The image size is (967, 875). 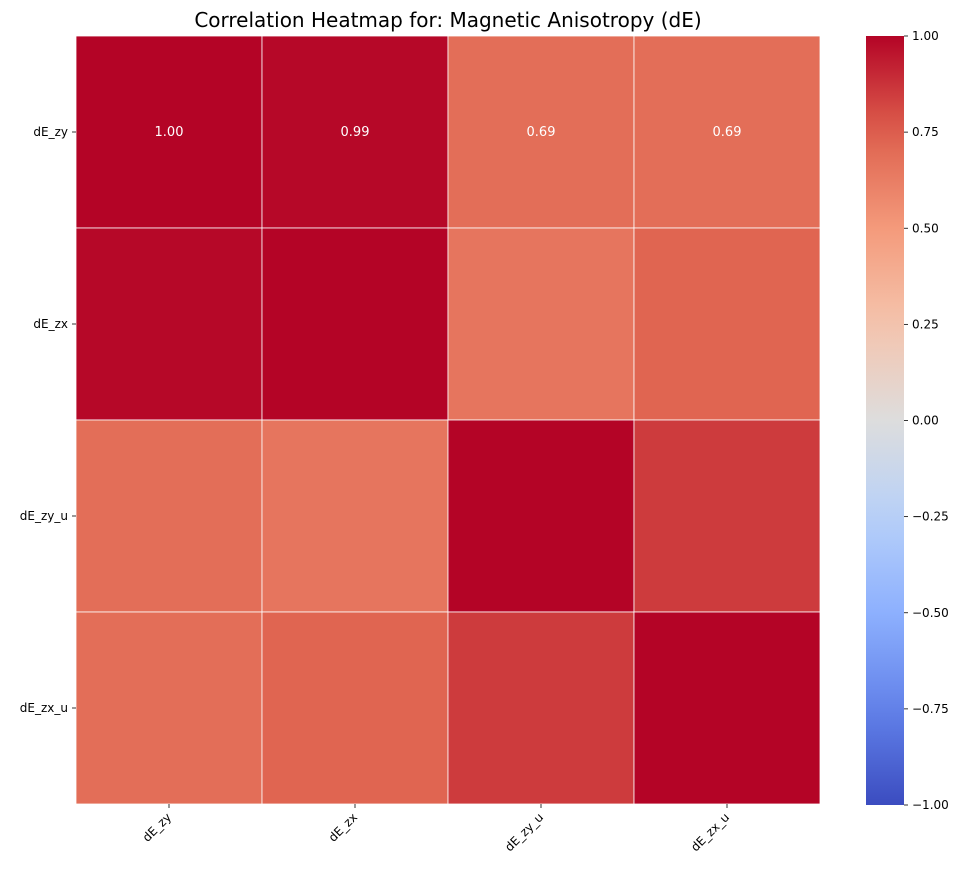 I want to click on colorbar-tick-label: 0.25, so click(x=925, y=324).